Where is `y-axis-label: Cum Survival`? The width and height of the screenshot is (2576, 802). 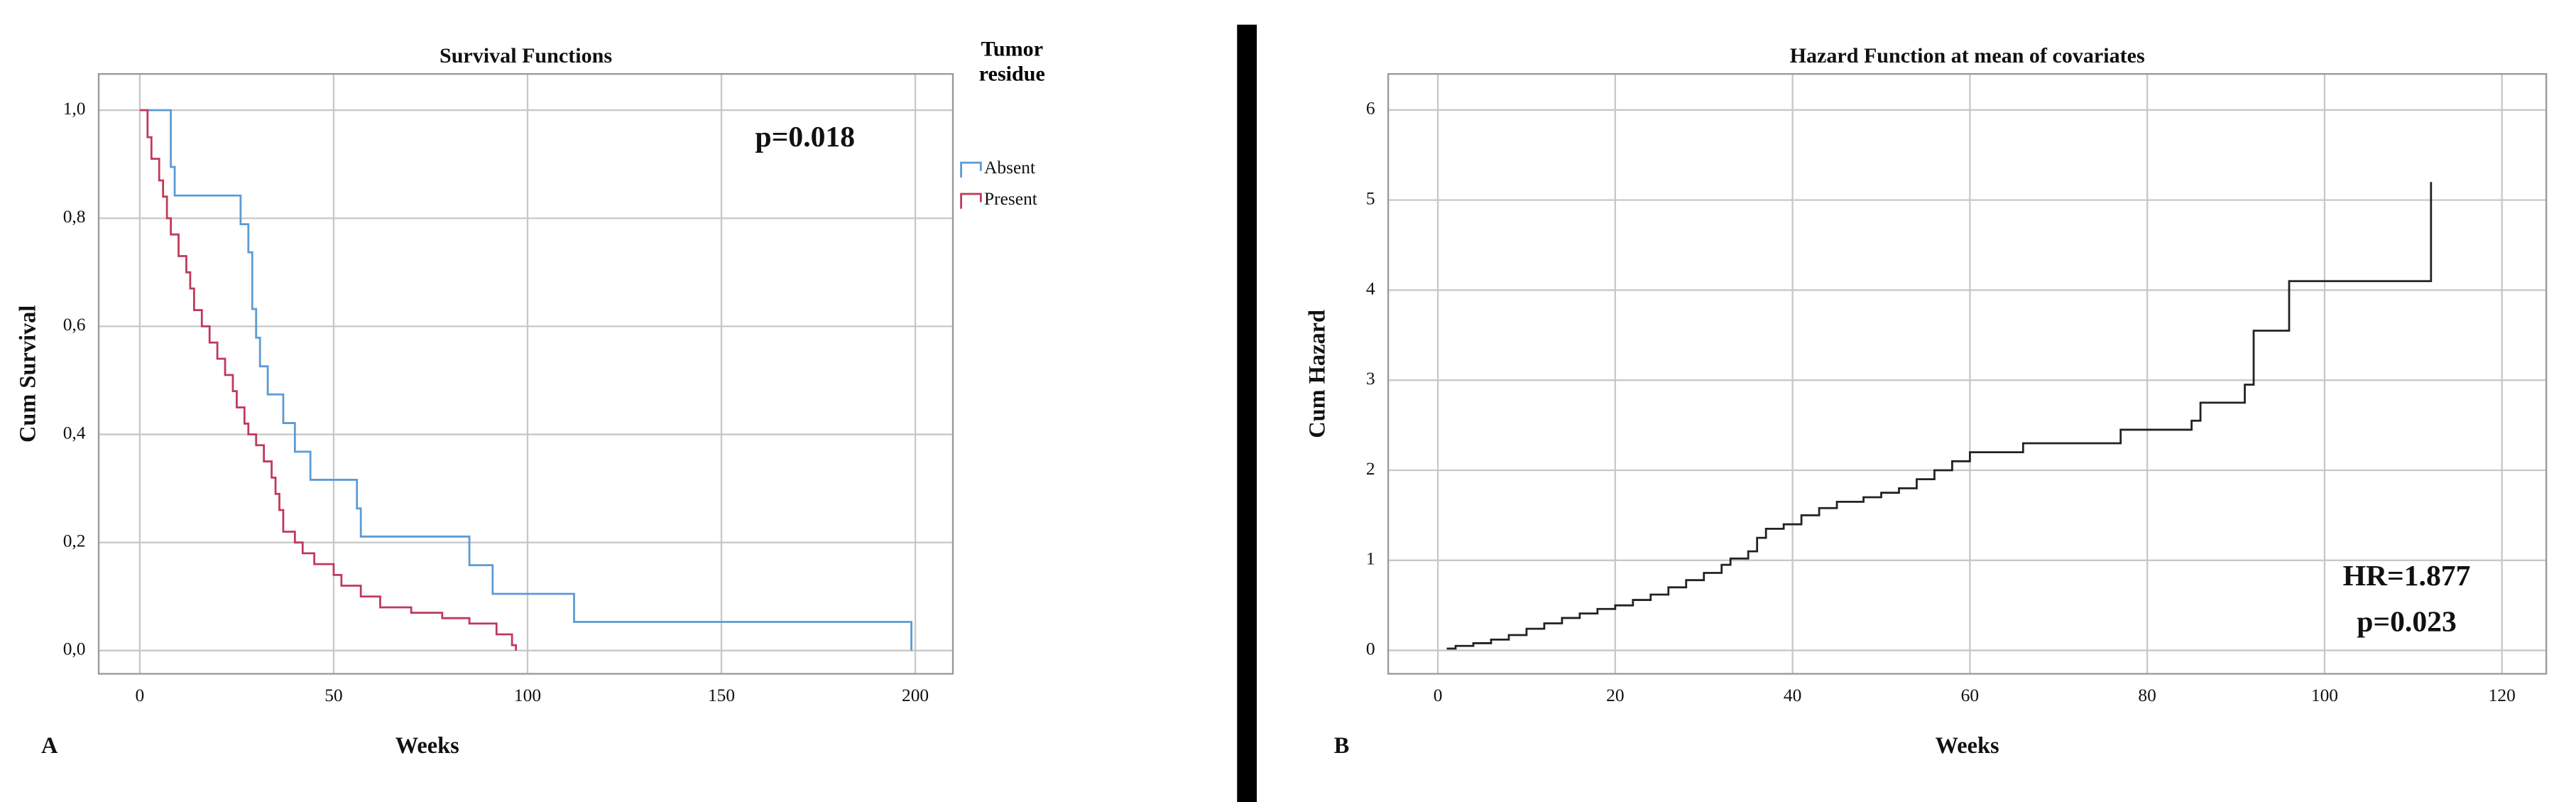
y-axis-label: Cum Survival is located at coordinates (27, 374).